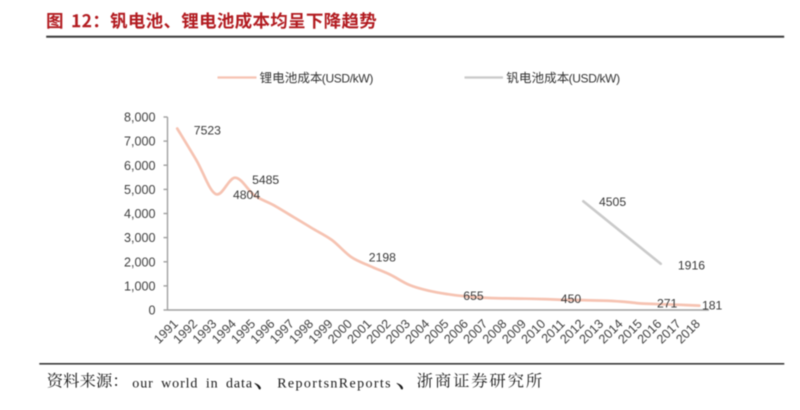 The width and height of the screenshot is (800, 410). What do you see at coordinates (151, 311) in the screenshot?
I see `svg-text: 0` at bounding box center [151, 311].